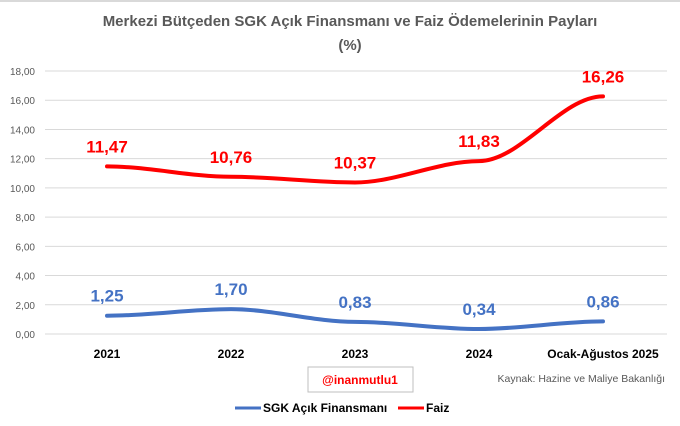 This screenshot has height=426, width=680. Describe the element at coordinates (355, 354) in the screenshot. I see `x-tick-label: 2023` at that location.